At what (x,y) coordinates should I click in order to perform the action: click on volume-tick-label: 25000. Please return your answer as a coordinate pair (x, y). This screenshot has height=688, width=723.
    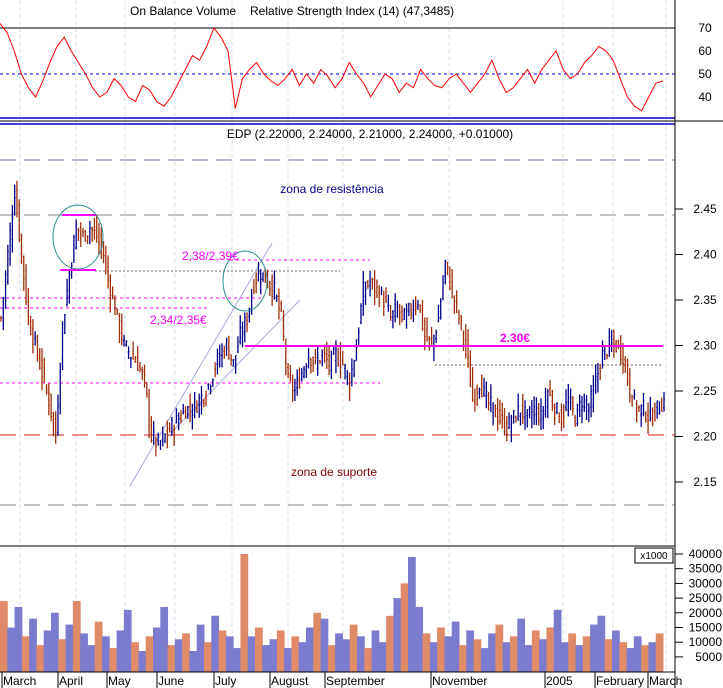
    Looking at the image, I should click on (706, 598).